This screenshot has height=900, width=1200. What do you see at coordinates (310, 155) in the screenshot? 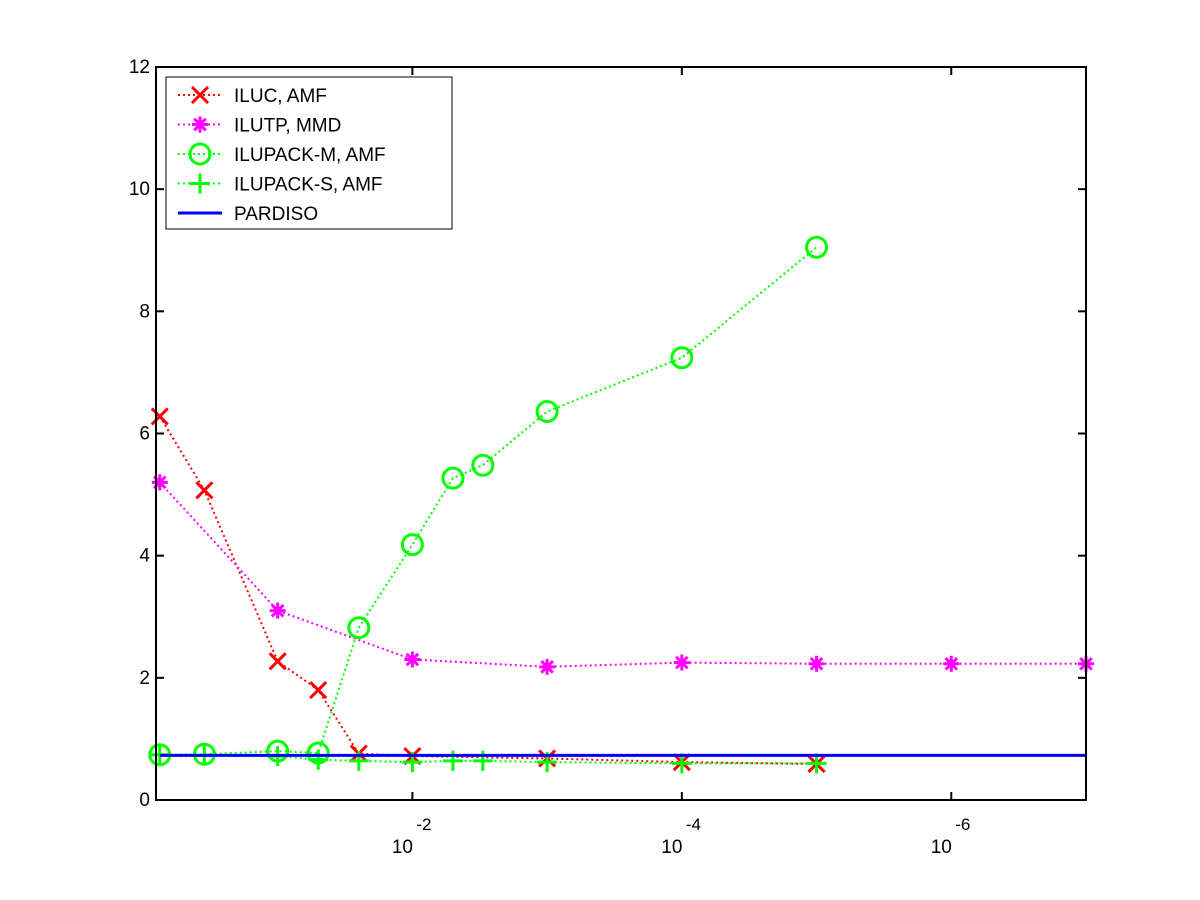
I see `legend-label: ILUPACK-M, AMF` at bounding box center [310, 155].